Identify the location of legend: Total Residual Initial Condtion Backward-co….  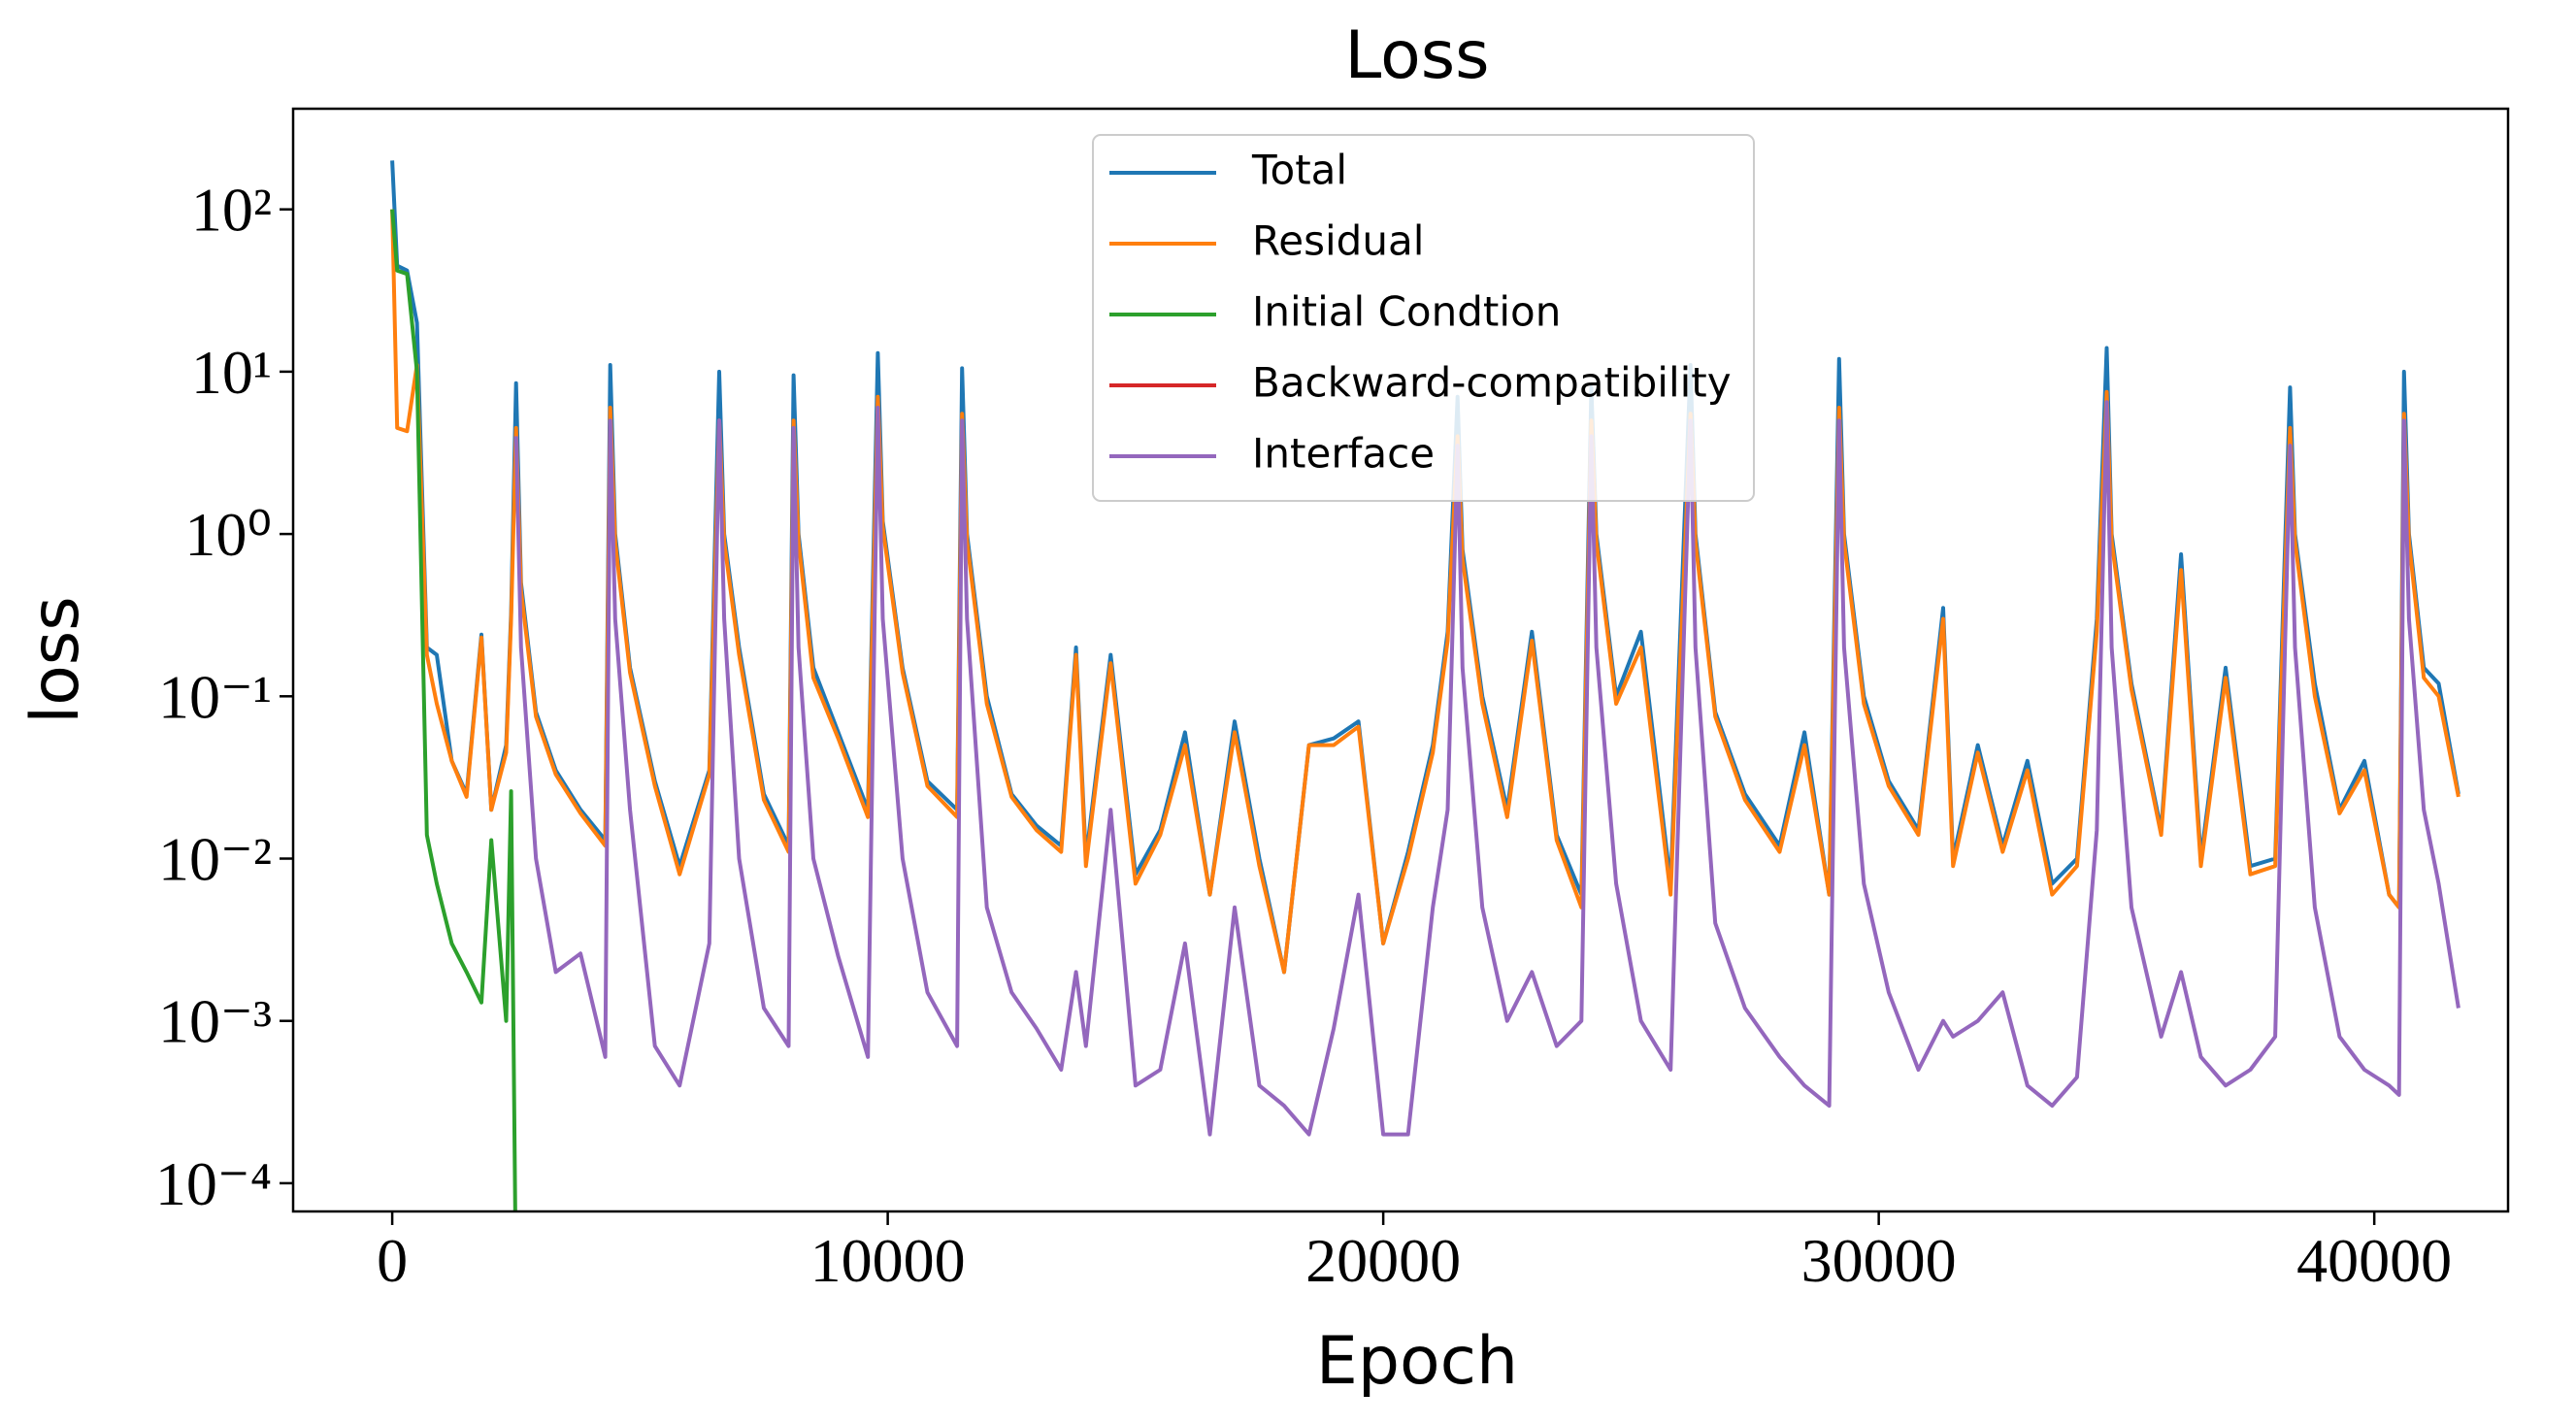
(1423, 318).